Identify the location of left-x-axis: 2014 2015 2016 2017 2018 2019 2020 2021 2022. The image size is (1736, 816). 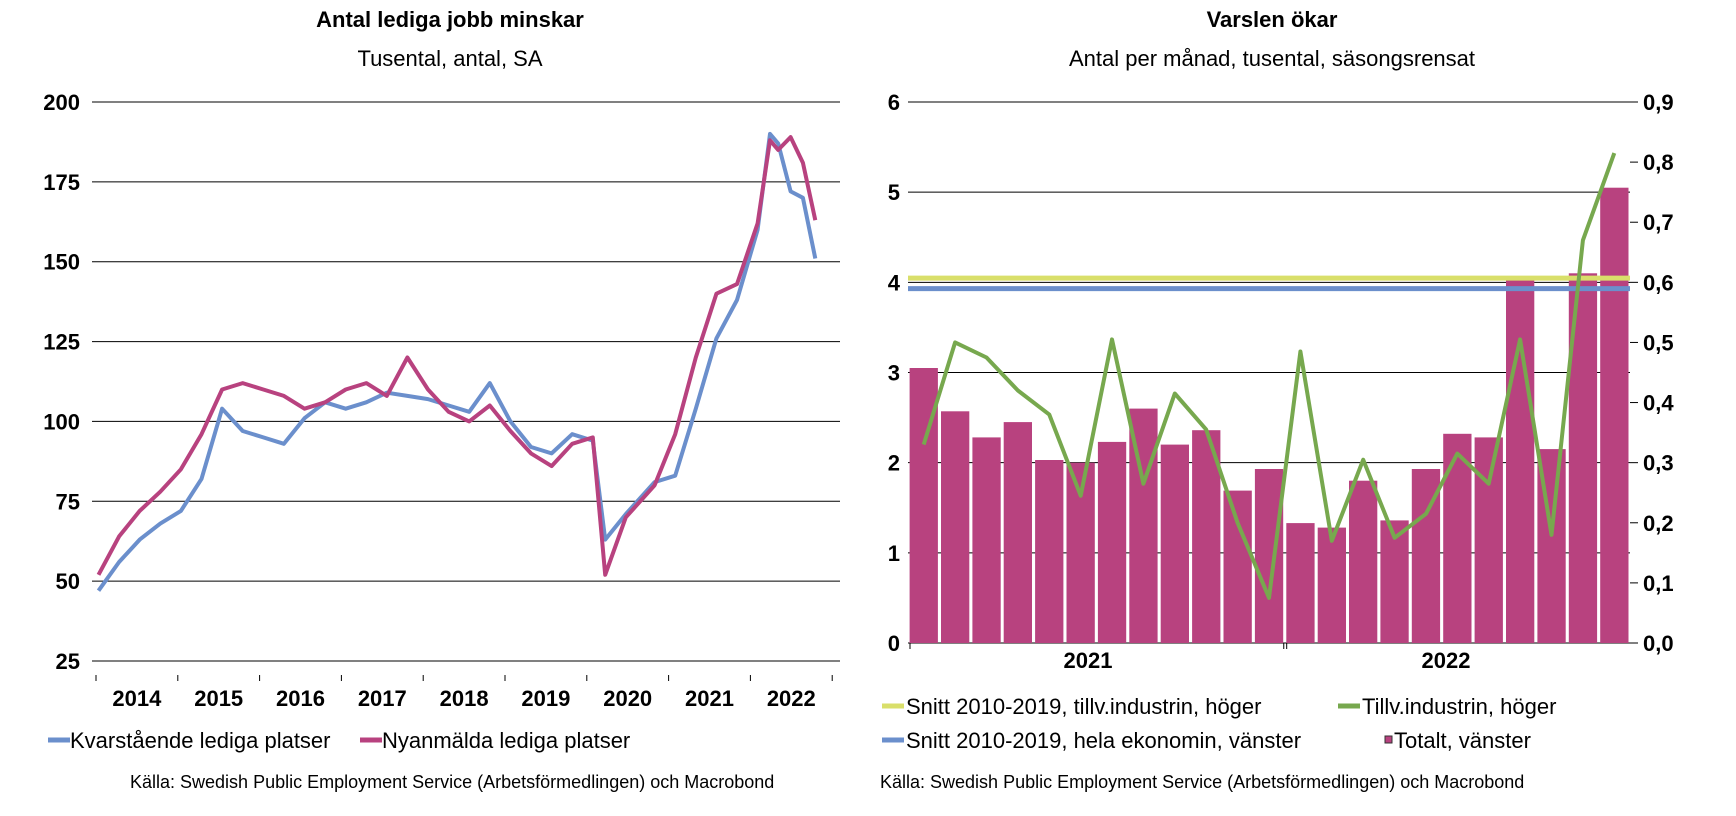
(464, 693).